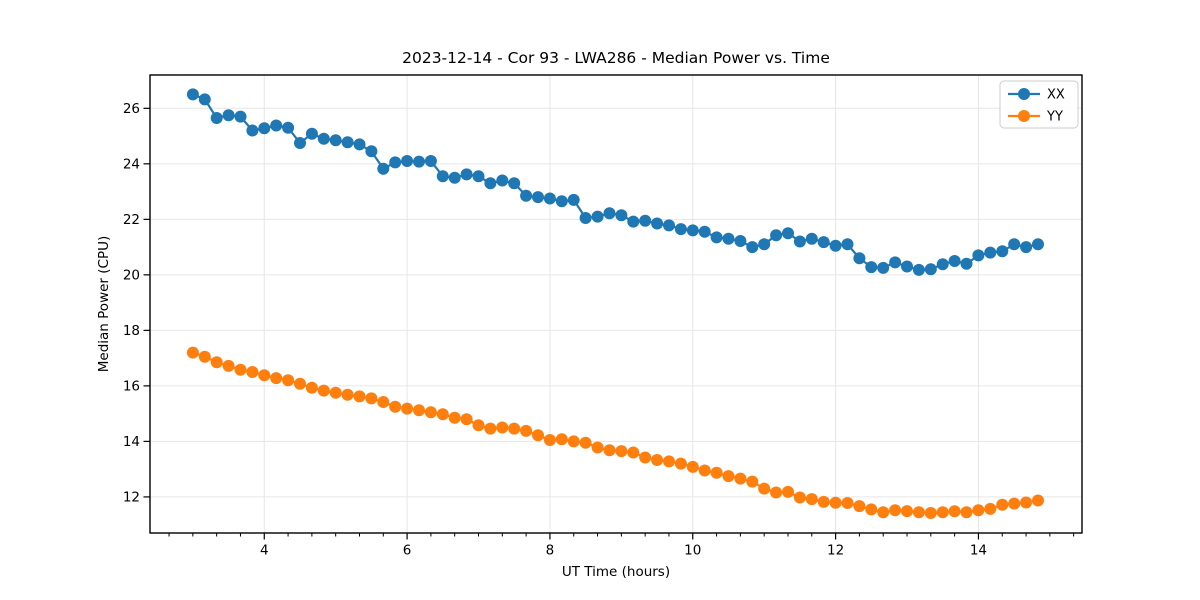 The width and height of the screenshot is (1200, 600). Describe the element at coordinates (131, 331) in the screenshot. I see `y-tick-label: 18` at that location.